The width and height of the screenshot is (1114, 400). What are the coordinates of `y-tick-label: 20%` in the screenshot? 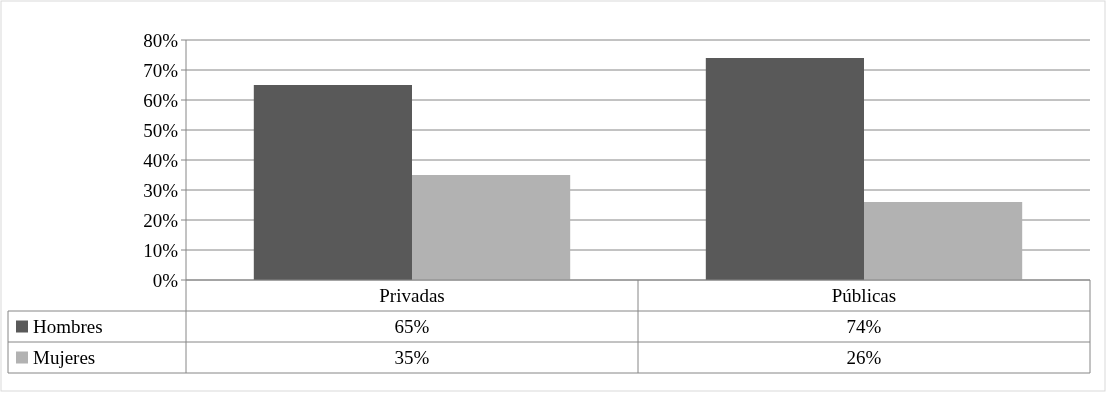 It's located at (161, 220).